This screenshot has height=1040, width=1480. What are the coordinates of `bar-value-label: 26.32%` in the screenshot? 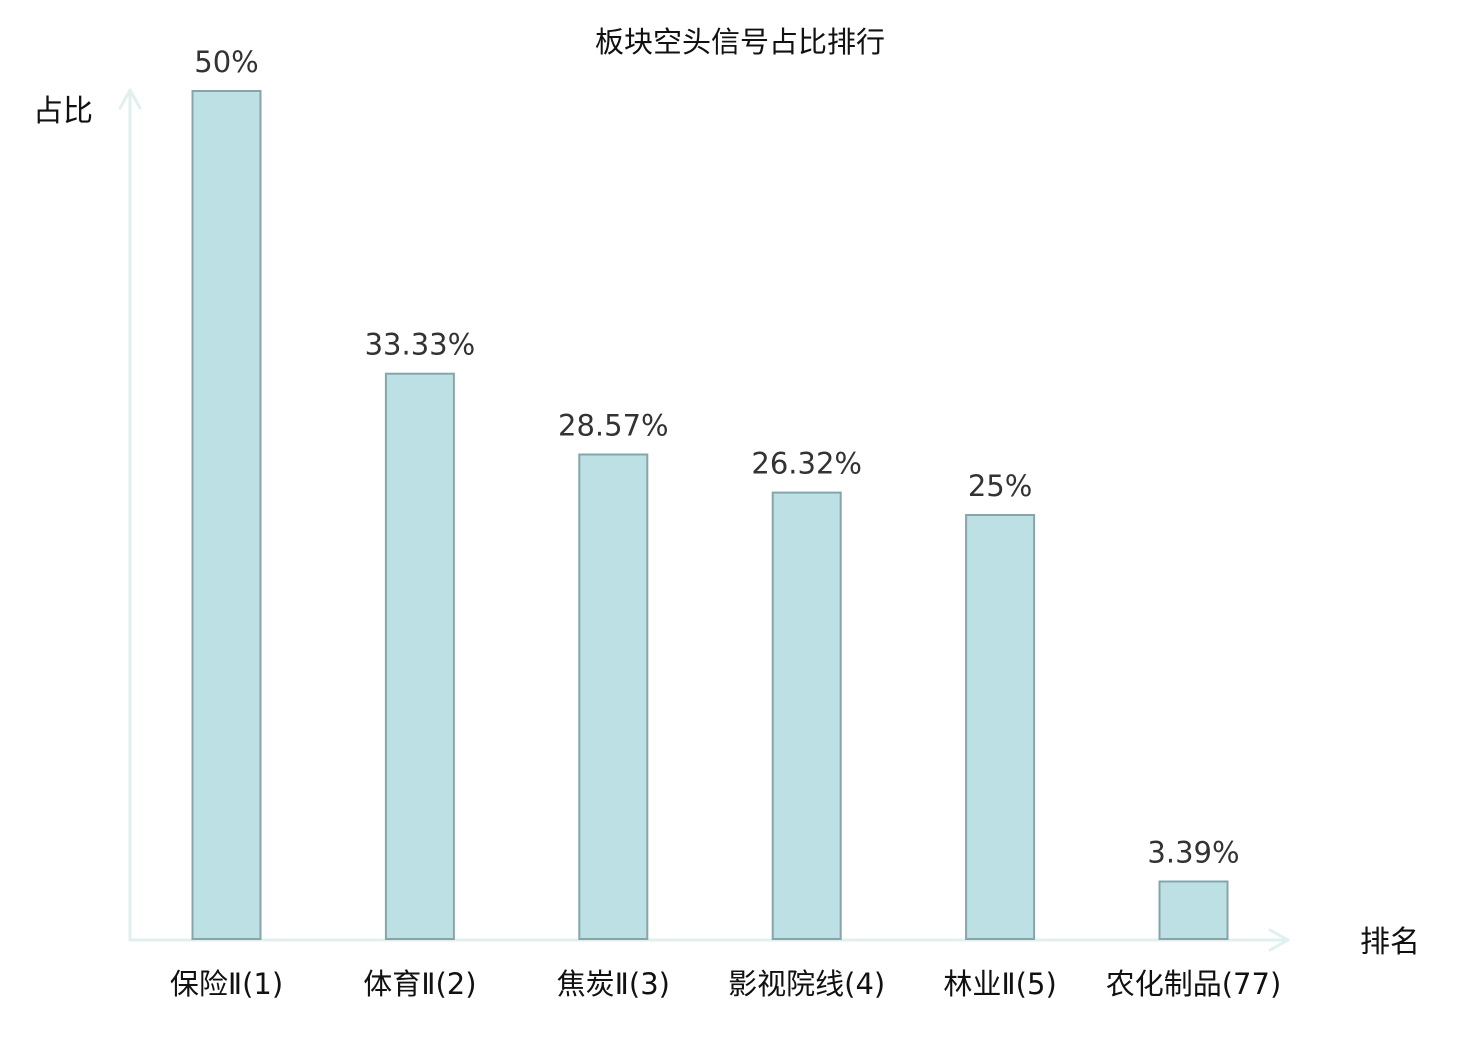 It's located at (806, 464).